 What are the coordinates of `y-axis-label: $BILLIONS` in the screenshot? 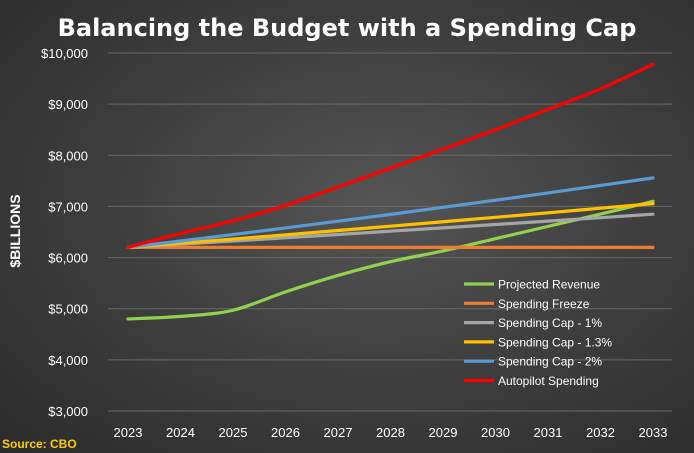 It's located at (15, 230).